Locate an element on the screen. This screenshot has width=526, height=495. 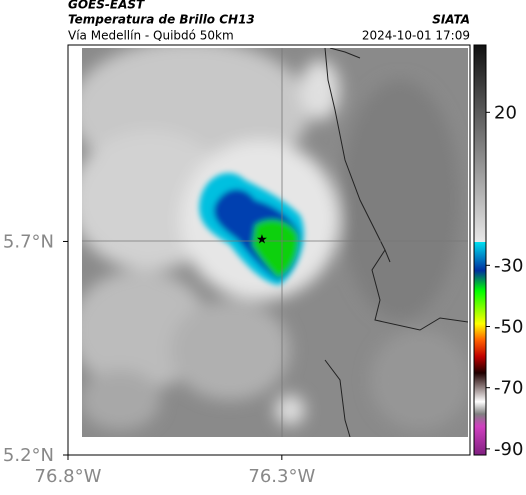
satellite: GOES-EAST is located at coordinates (106, 6).